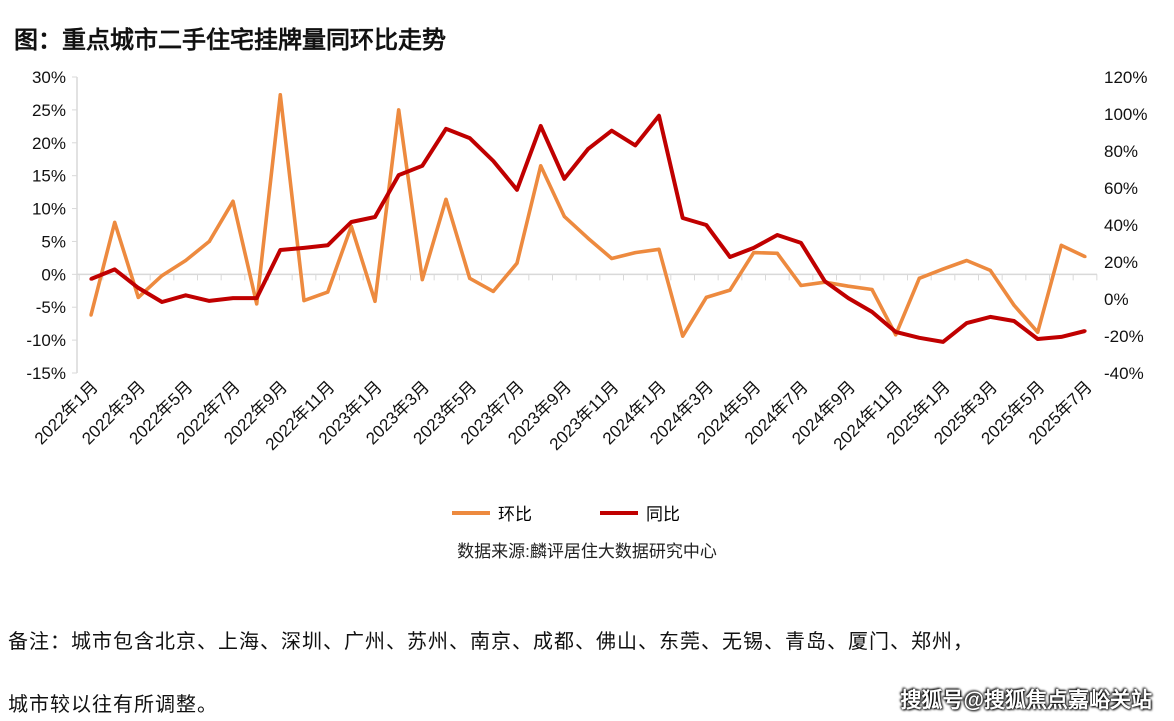  Describe the element at coordinates (230, 40) in the screenshot. I see `chart-title: 图：重点城市二手住宅挂牌量同环比走势` at that location.